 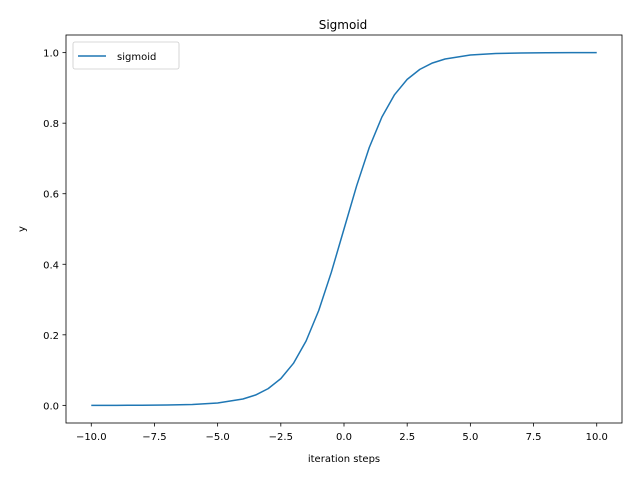 What do you see at coordinates (534, 437) in the screenshot?
I see `x-tick-label: 7.5` at bounding box center [534, 437].